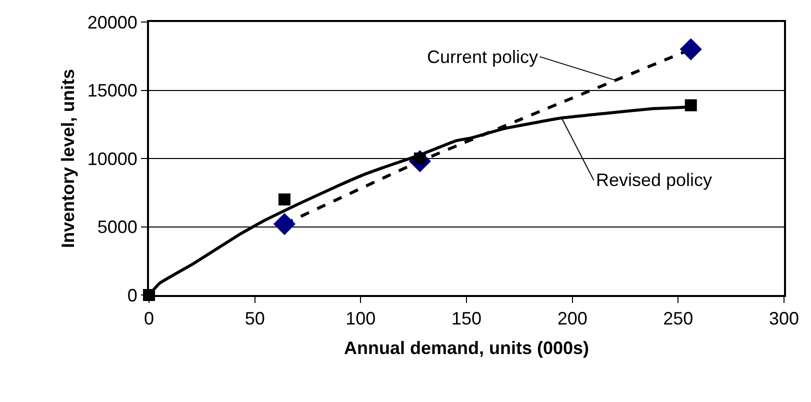 The width and height of the screenshot is (811, 402). I want to click on annotation: Current policy, so click(482, 57).